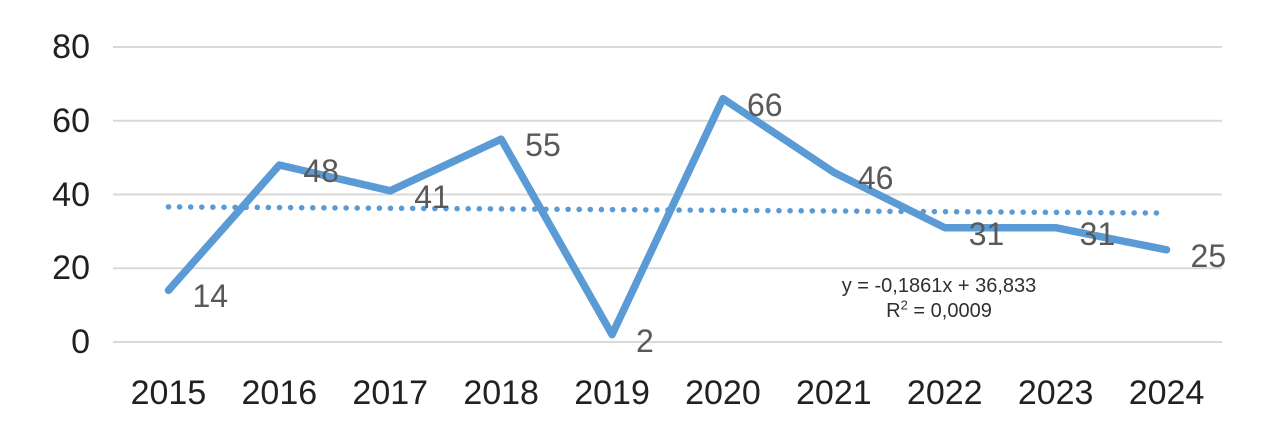  I want to click on data-label: 66, so click(764, 104).